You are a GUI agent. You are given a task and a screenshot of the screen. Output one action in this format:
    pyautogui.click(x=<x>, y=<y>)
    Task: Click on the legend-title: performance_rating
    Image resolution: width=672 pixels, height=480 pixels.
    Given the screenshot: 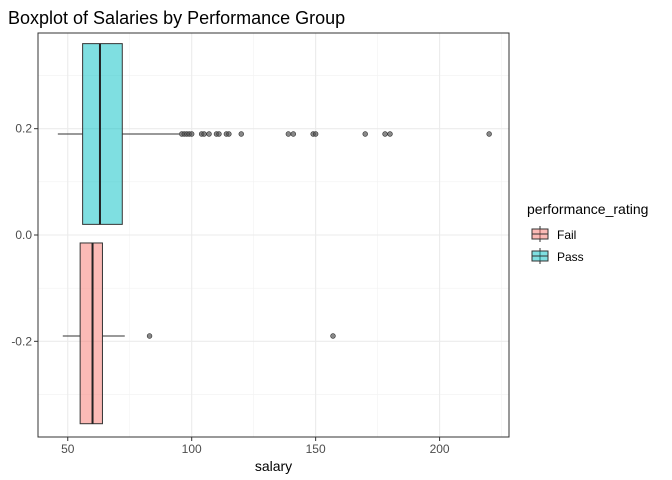 What is the action you would take?
    pyautogui.click(x=587, y=209)
    